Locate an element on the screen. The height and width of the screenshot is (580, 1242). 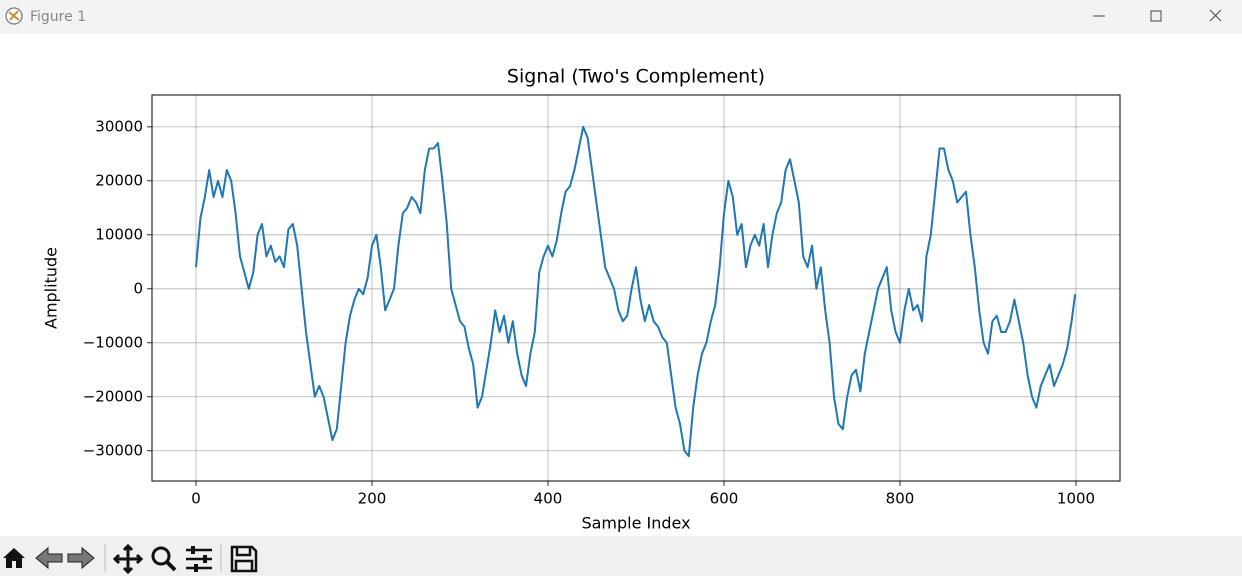
maximize-button is located at coordinates (1156, 16).